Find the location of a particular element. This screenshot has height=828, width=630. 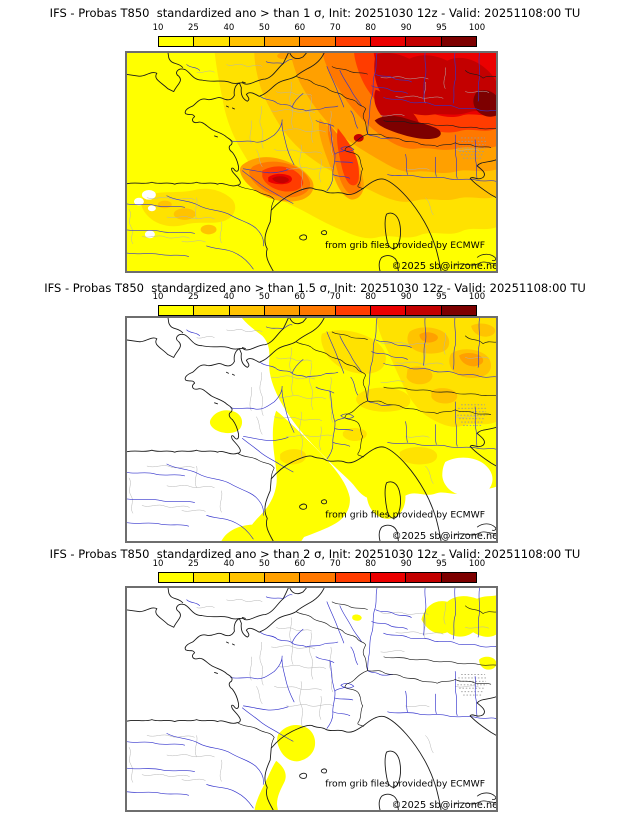

panel-2-colorbar: 10 25 40 50 60 70 80 90 95 100 is located at coordinates (319, 304).